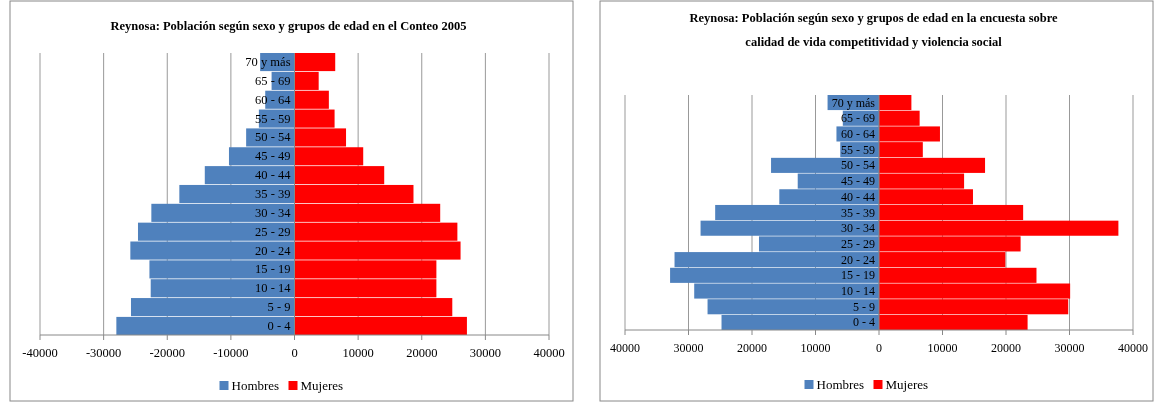 The image size is (1157, 404). Describe the element at coordinates (288, 26) in the screenshot. I see `chart-title: Reynosa: Población según sexo y grupos de edad en el Conteo 2005` at that location.